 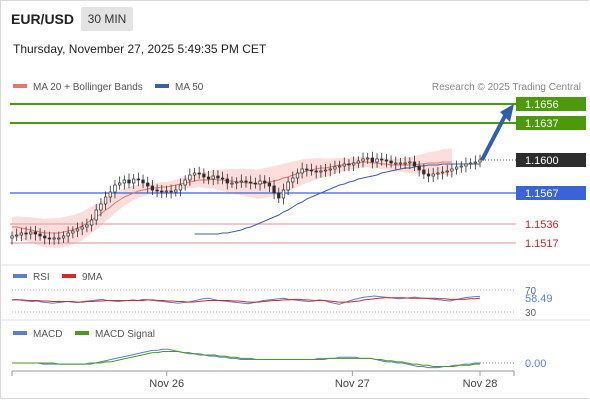 I want to click on level-label-1.1517: 1.1517, so click(x=542, y=244).